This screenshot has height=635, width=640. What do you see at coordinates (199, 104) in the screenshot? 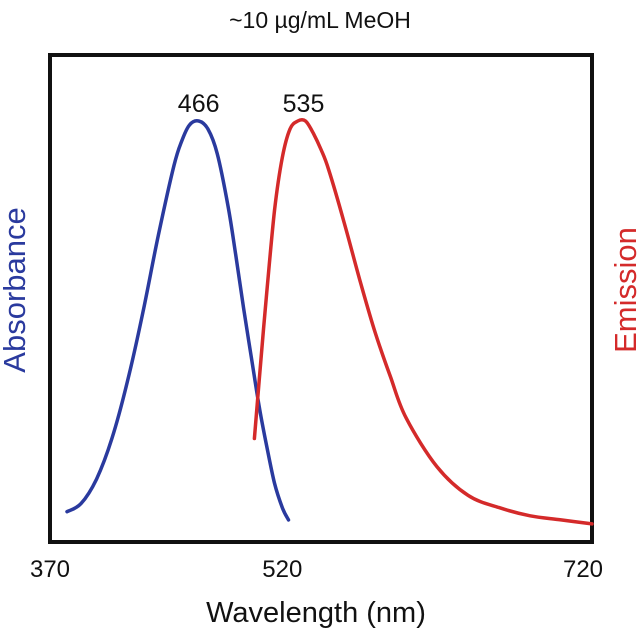
I see `peak-label-466: 466` at bounding box center [199, 104].